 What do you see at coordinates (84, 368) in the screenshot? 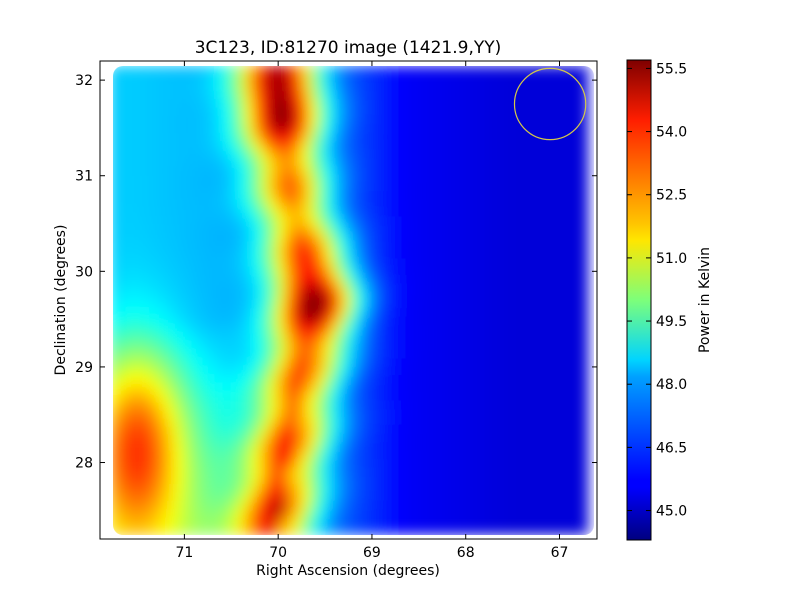
I see `y-tick-label: 29` at bounding box center [84, 368].